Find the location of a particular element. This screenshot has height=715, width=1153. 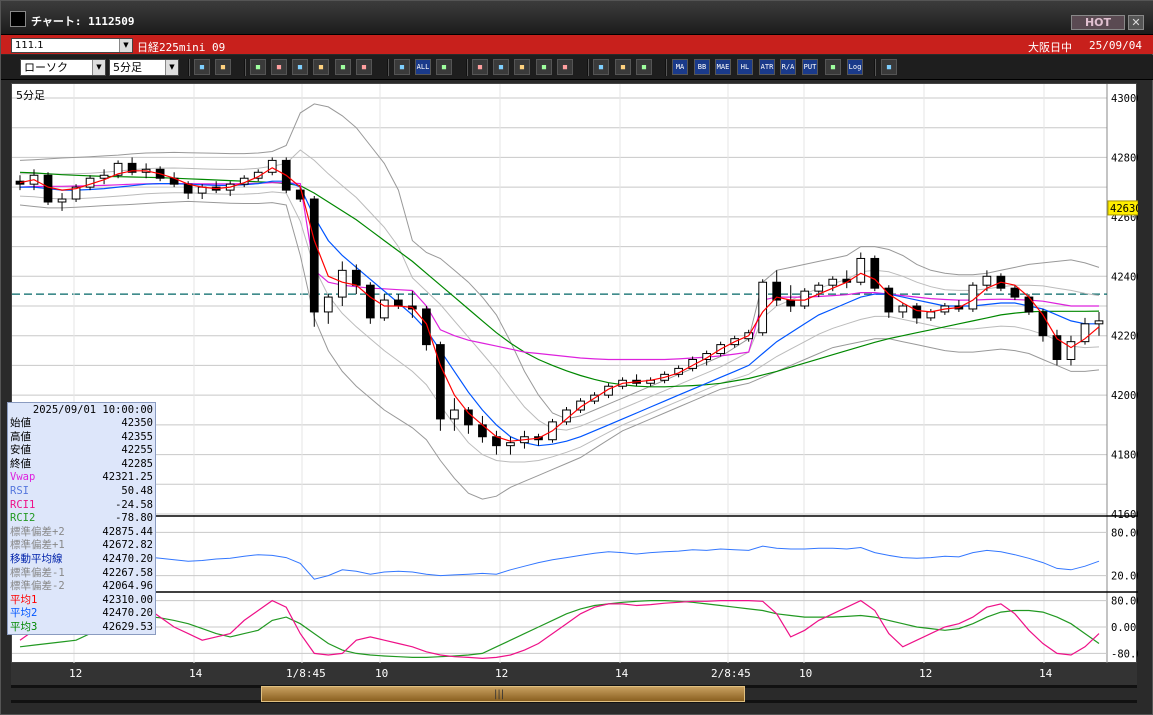

period-select: 5分足 ▼ is located at coordinates (144, 67).